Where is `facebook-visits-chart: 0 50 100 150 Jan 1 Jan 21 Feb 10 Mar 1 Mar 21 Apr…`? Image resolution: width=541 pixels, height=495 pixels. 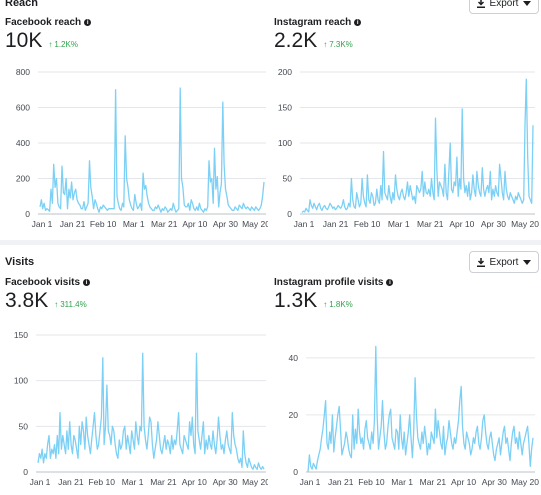 facebook-visits-chart: 0 50 100 150 Jan 1 Jan 21 Feb 10 Mar 1 Mar 21 Apr… is located at coordinates (141, 408).